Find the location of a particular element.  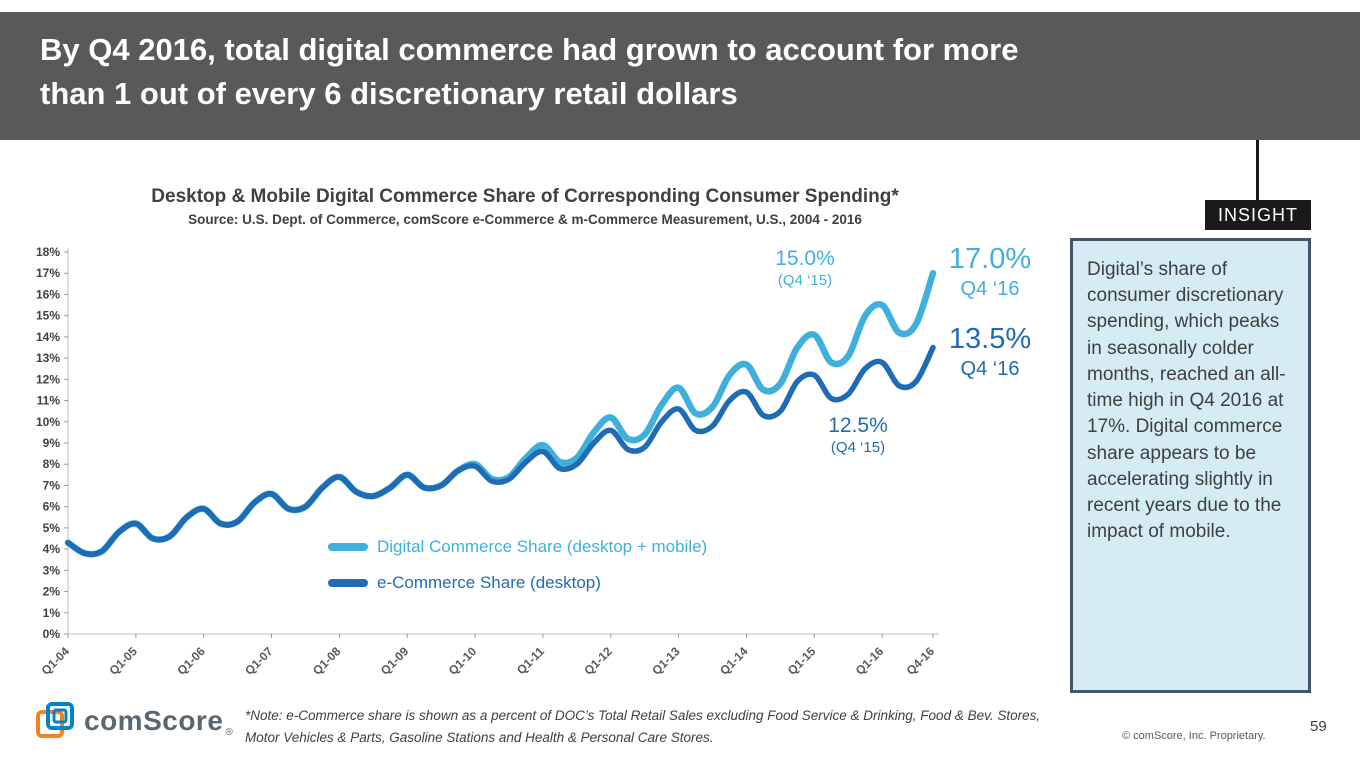

comscore-logo-icon is located at coordinates (55, 720).